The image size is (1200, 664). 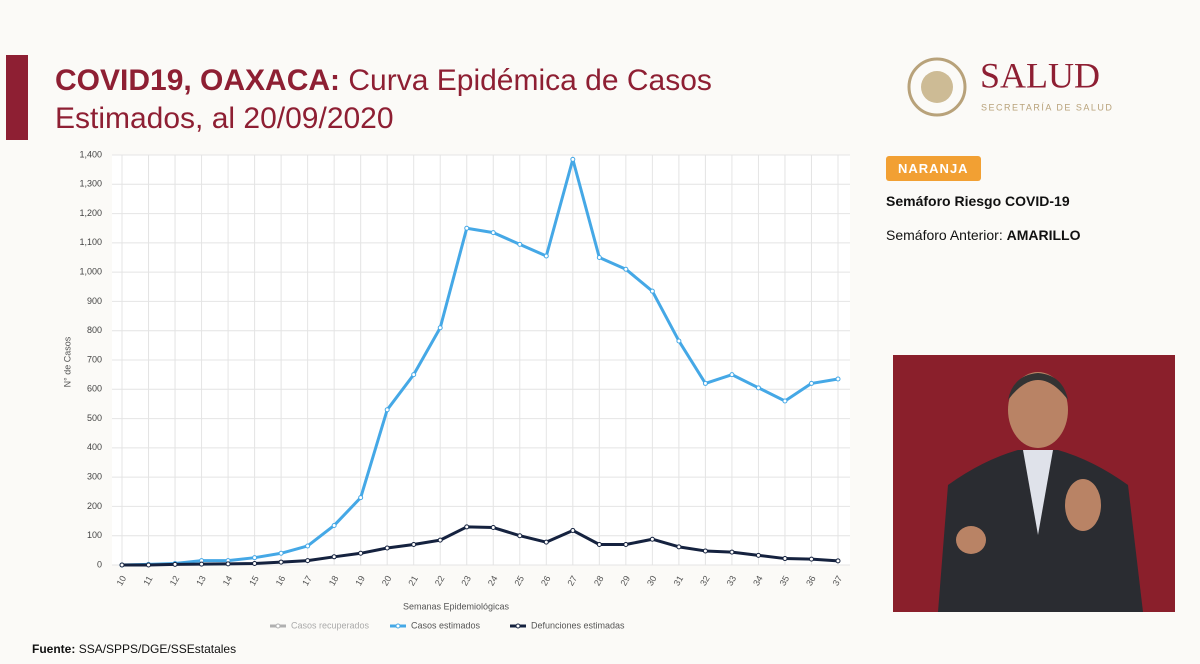 What do you see at coordinates (440, 581) in the screenshot?
I see `x-tick-label: 22` at bounding box center [440, 581].